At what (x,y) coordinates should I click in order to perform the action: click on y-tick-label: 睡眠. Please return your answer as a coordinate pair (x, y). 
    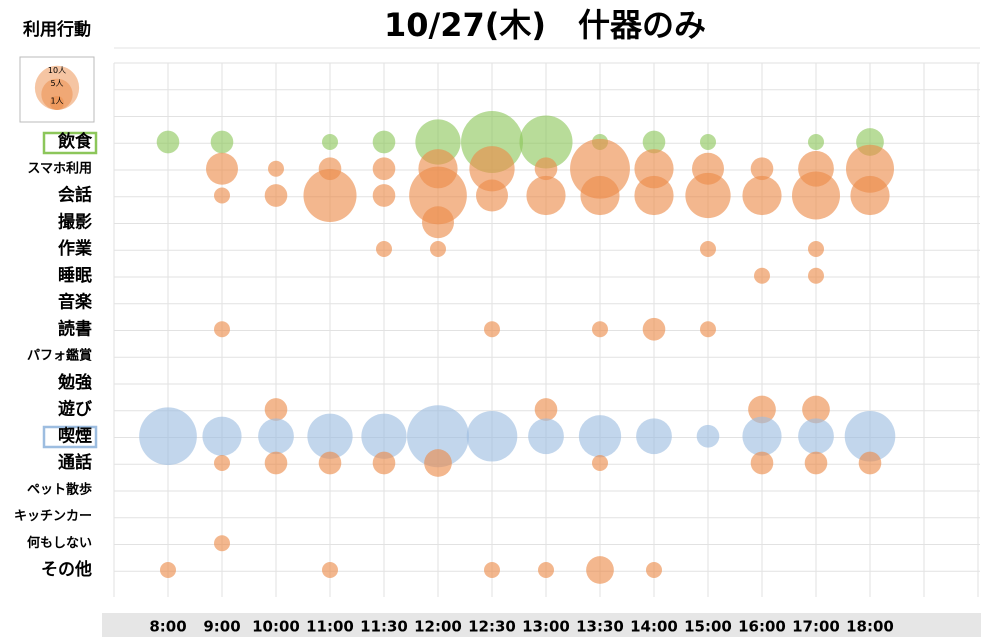
    Looking at the image, I should click on (75, 275).